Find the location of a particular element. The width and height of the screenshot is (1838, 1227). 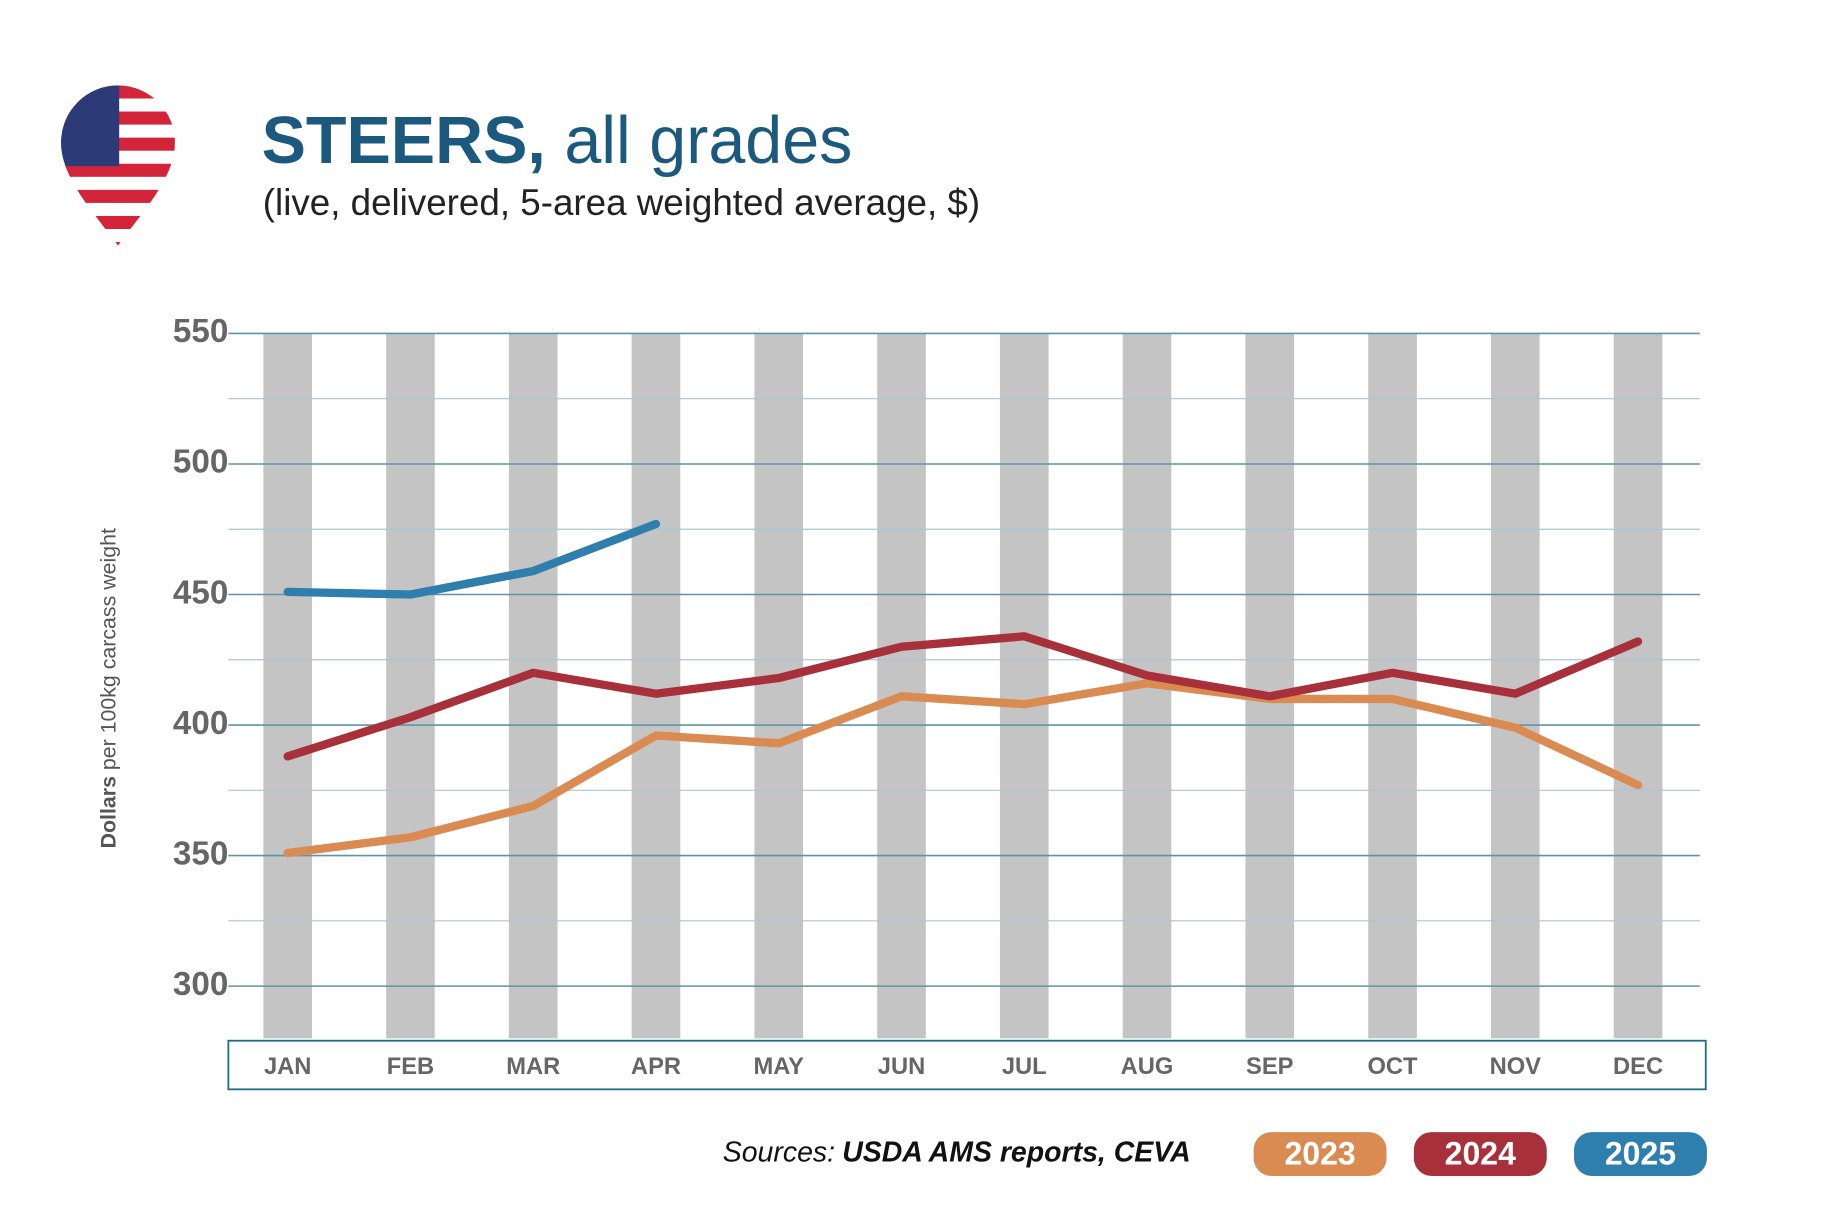

x-tick-label: OCT is located at coordinates (1392, 1067).